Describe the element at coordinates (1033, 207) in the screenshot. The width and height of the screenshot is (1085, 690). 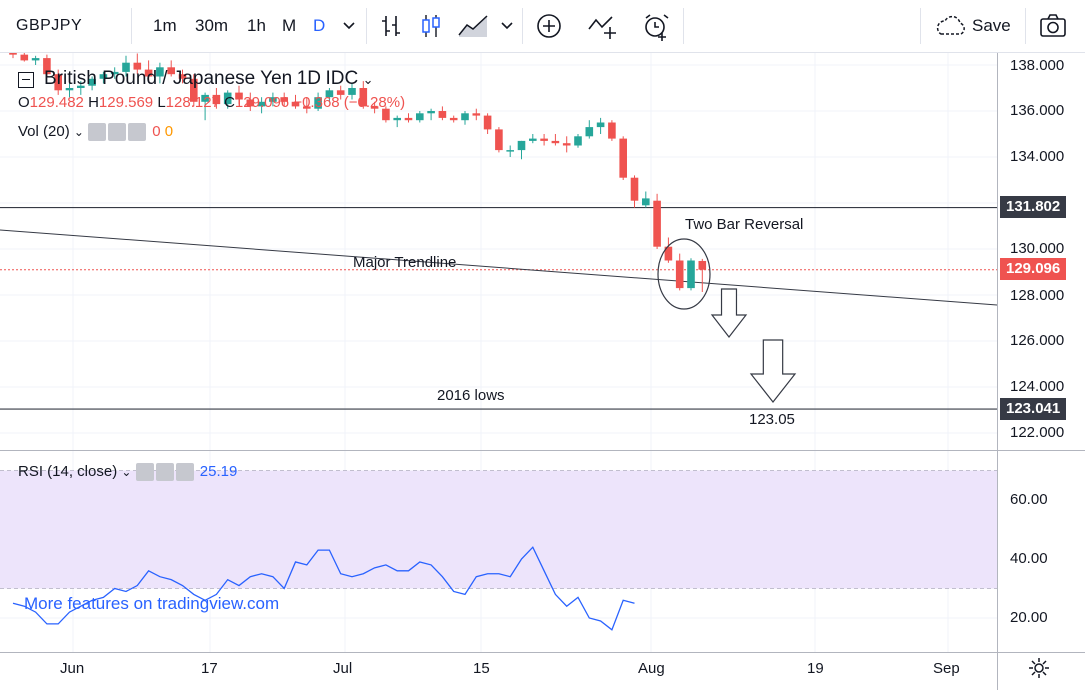
I see `price-badge-resistance: 131.802` at that location.